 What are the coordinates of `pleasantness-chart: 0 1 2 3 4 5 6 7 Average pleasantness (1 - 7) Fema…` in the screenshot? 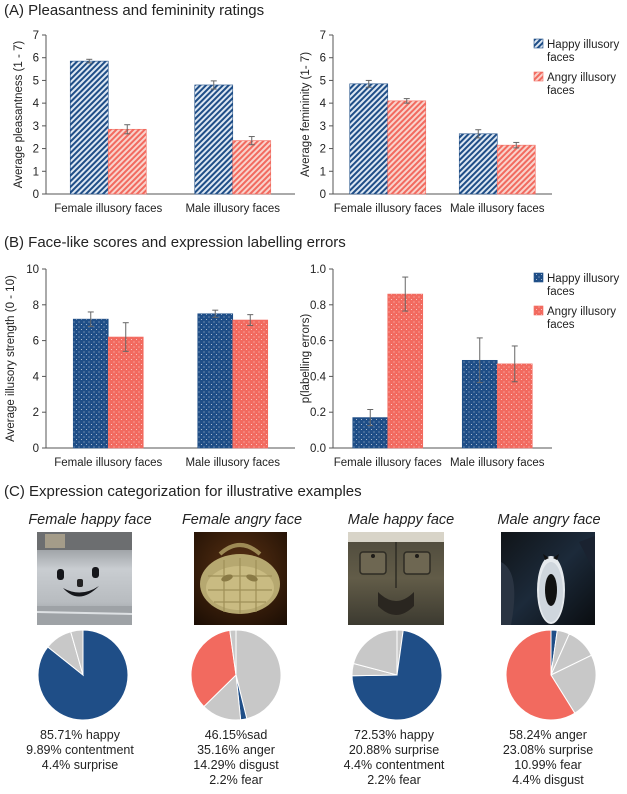 It's located at (154, 122).